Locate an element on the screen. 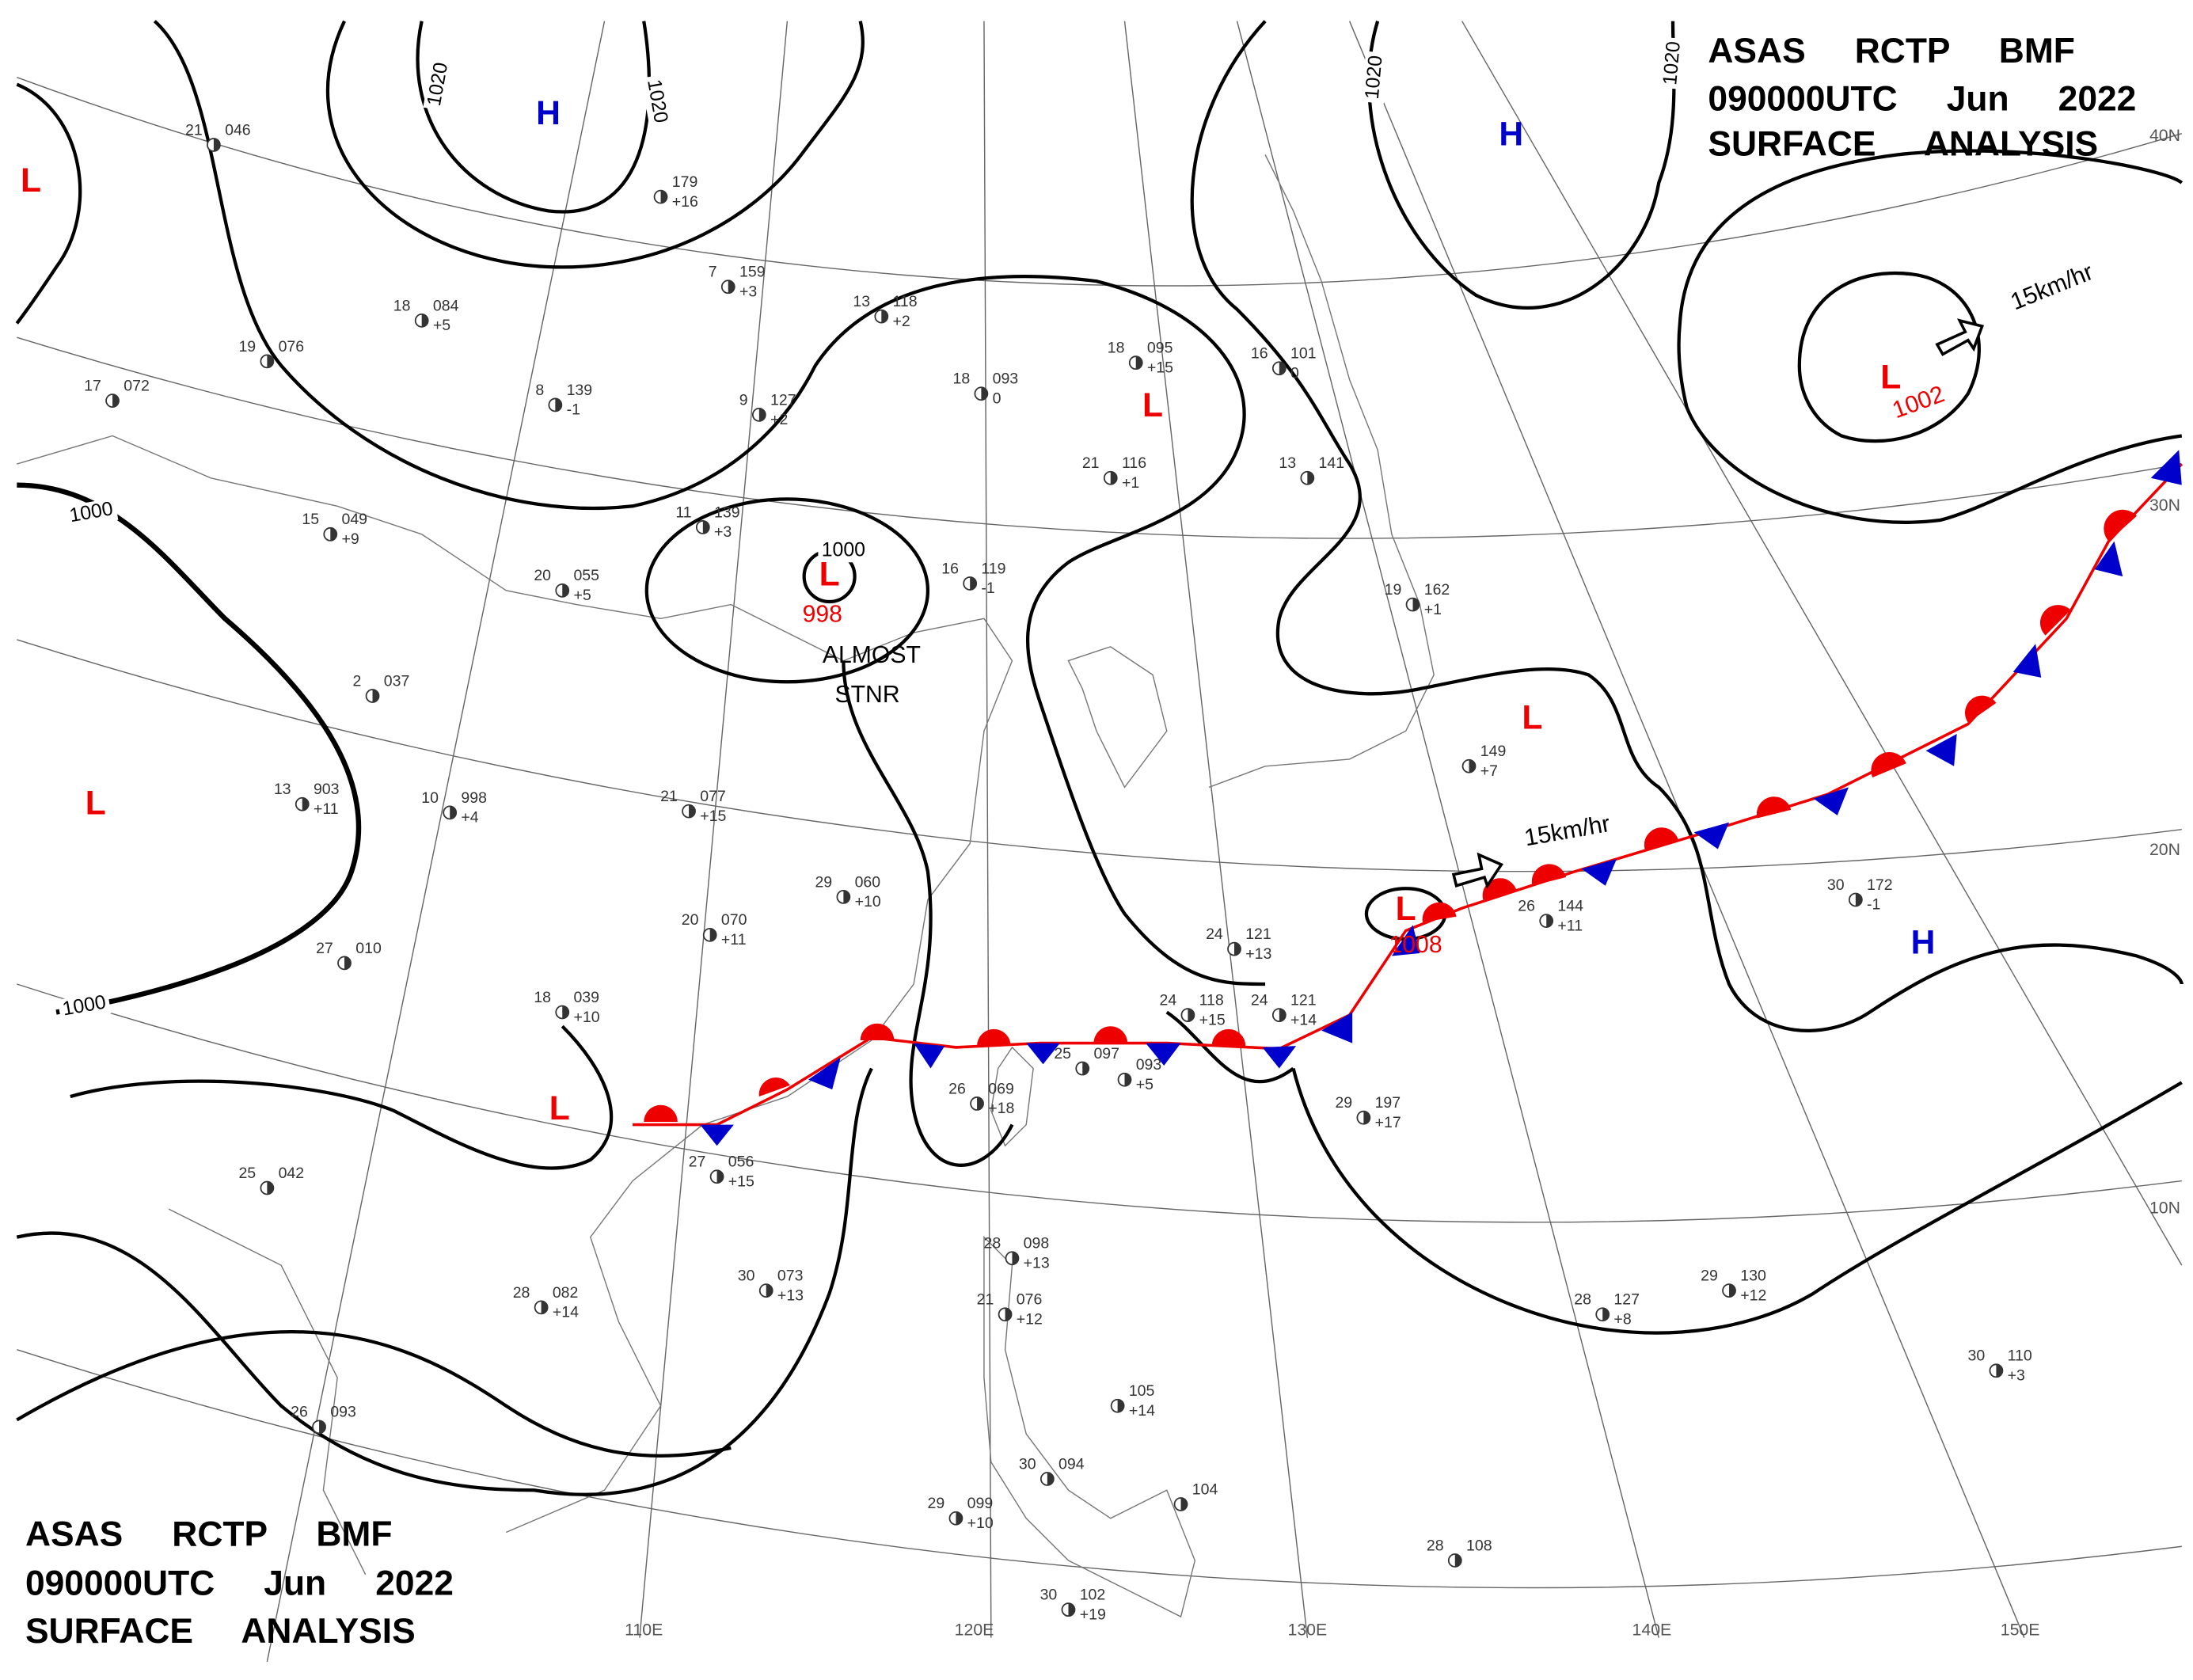  station-temp: 13 is located at coordinates (862, 301).